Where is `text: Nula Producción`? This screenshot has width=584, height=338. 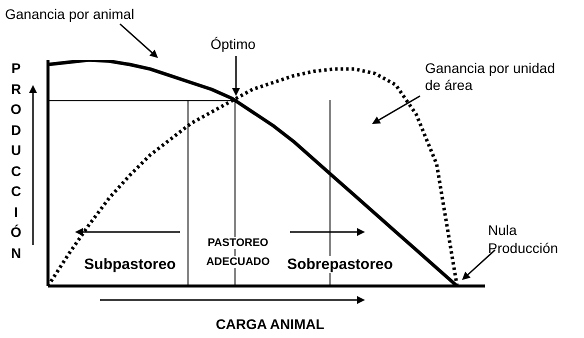
text: Nula Producción is located at coordinates (523, 239).